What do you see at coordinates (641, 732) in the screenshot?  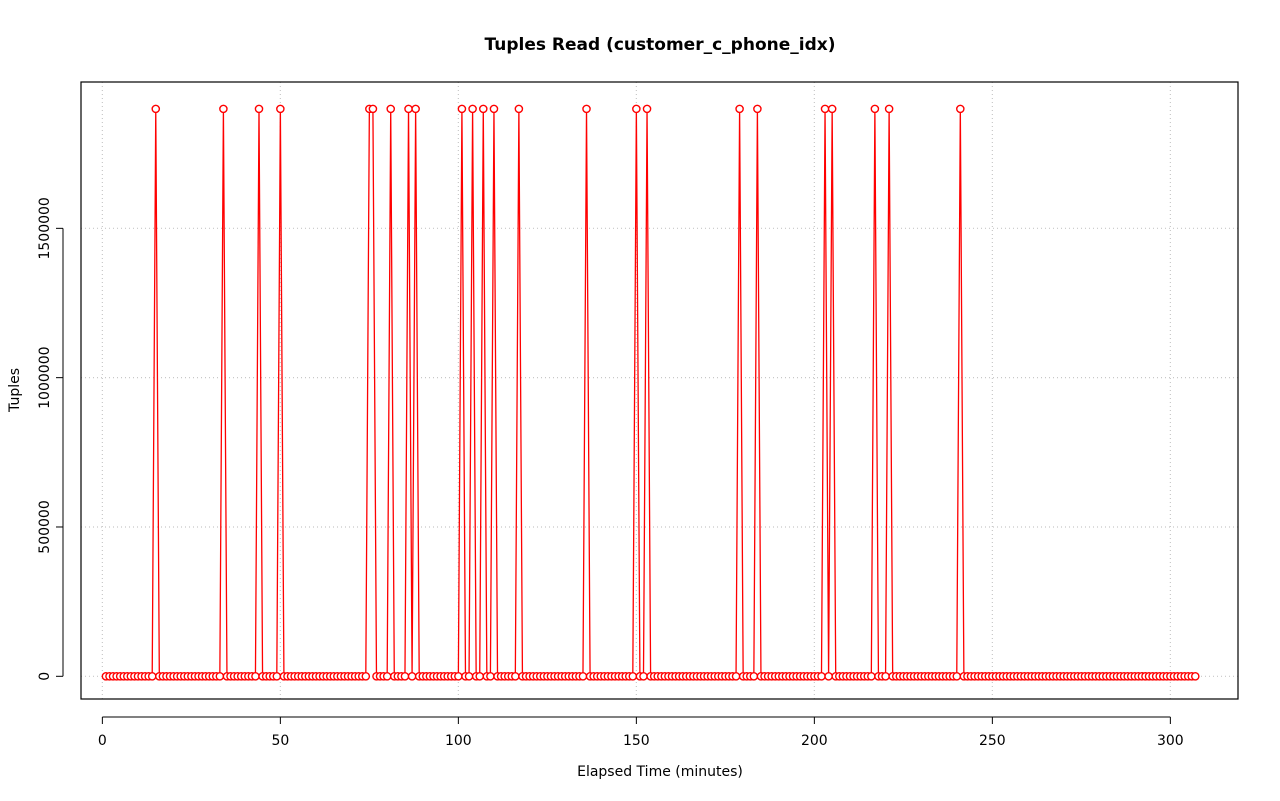 I see `x-axis: 0 50 100 150 200 250 300` at bounding box center [641, 732].